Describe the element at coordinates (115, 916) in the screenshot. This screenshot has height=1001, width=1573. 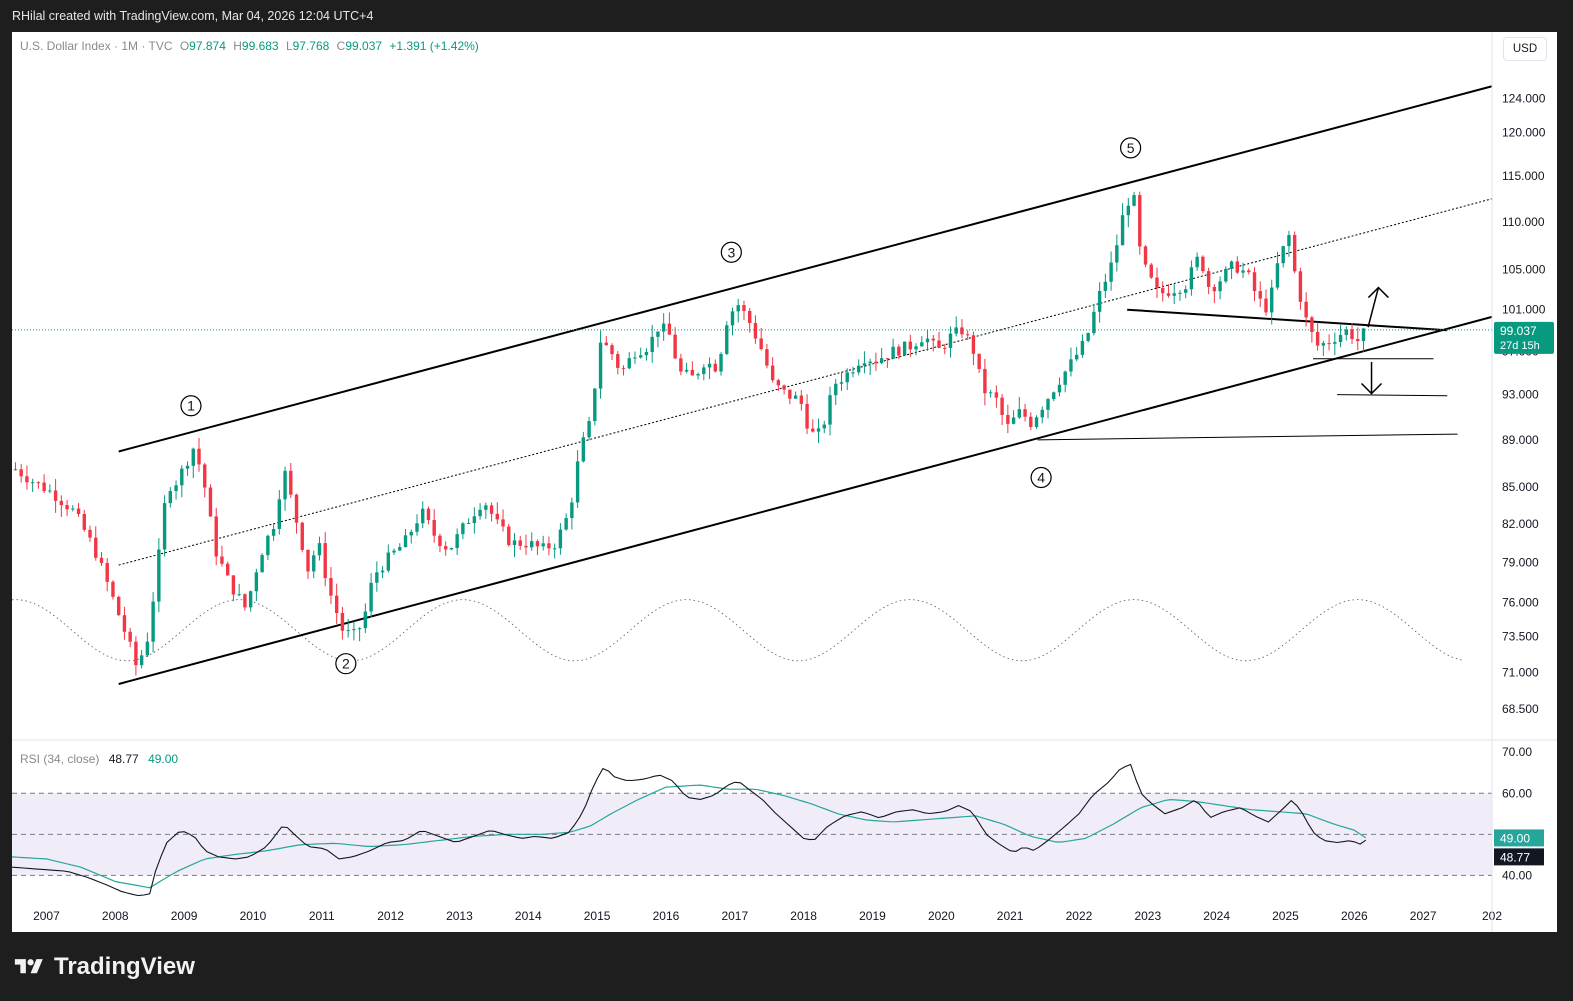
I see `time-axis-label: 2008` at that location.